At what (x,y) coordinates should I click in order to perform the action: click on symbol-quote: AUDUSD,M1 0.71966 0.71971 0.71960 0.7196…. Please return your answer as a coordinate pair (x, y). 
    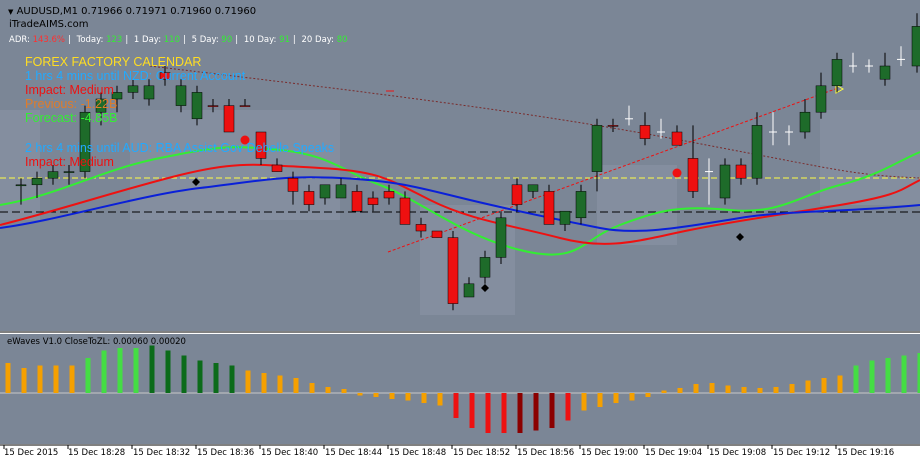
    Looking at the image, I should click on (136, 11).